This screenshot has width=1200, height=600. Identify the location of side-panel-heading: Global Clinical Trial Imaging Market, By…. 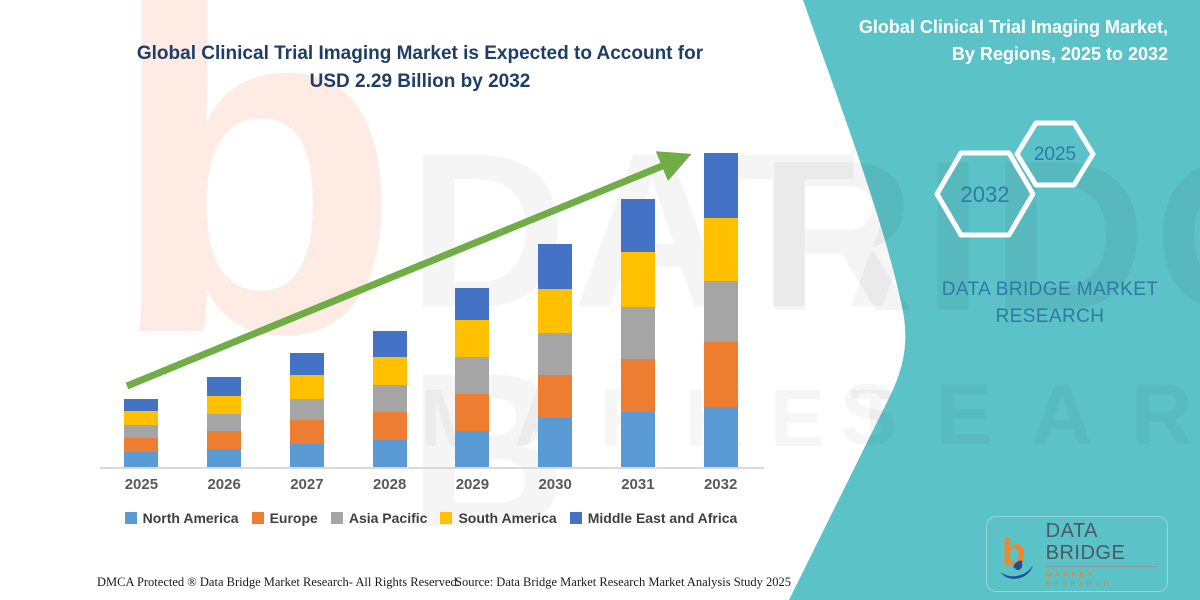
(958, 41).